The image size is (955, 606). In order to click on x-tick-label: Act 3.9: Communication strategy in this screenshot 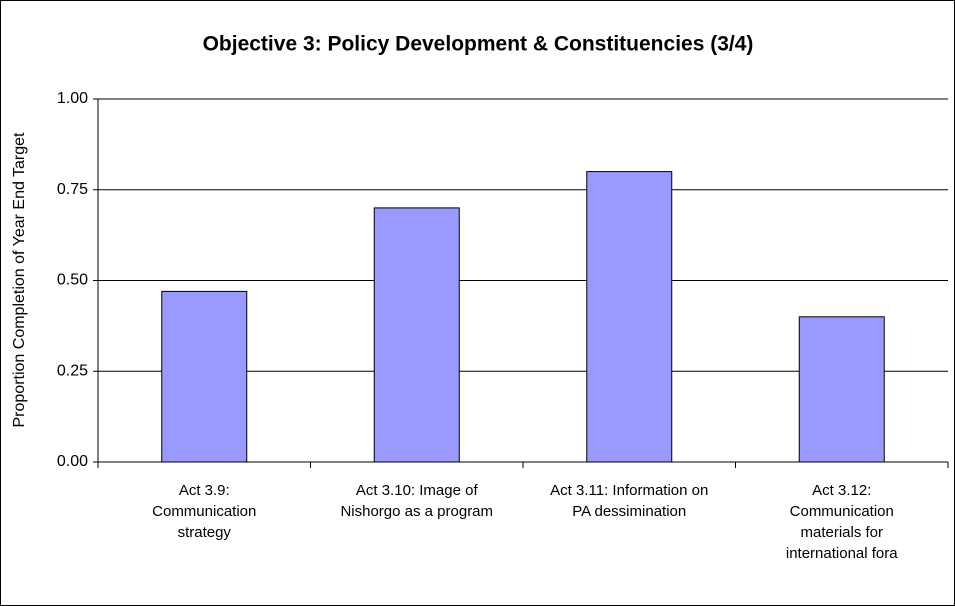, I will do `click(204, 511)`.